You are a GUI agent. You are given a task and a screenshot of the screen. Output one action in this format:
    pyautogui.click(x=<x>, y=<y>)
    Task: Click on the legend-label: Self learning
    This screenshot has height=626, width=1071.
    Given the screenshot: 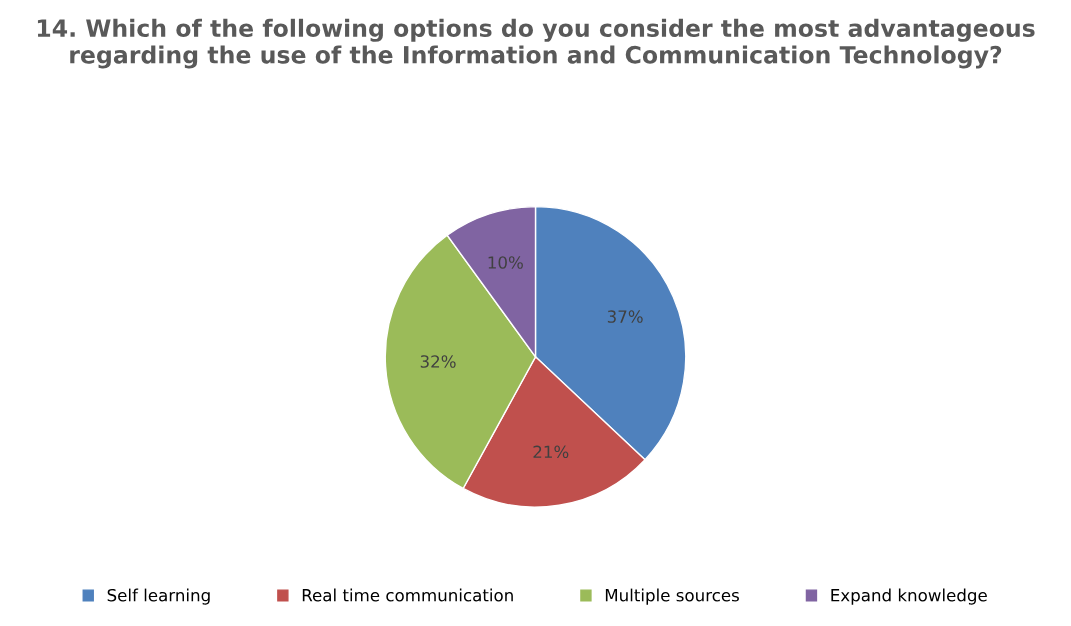 What is the action you would take?
    pyautogui.click(x=158, y=596)
    